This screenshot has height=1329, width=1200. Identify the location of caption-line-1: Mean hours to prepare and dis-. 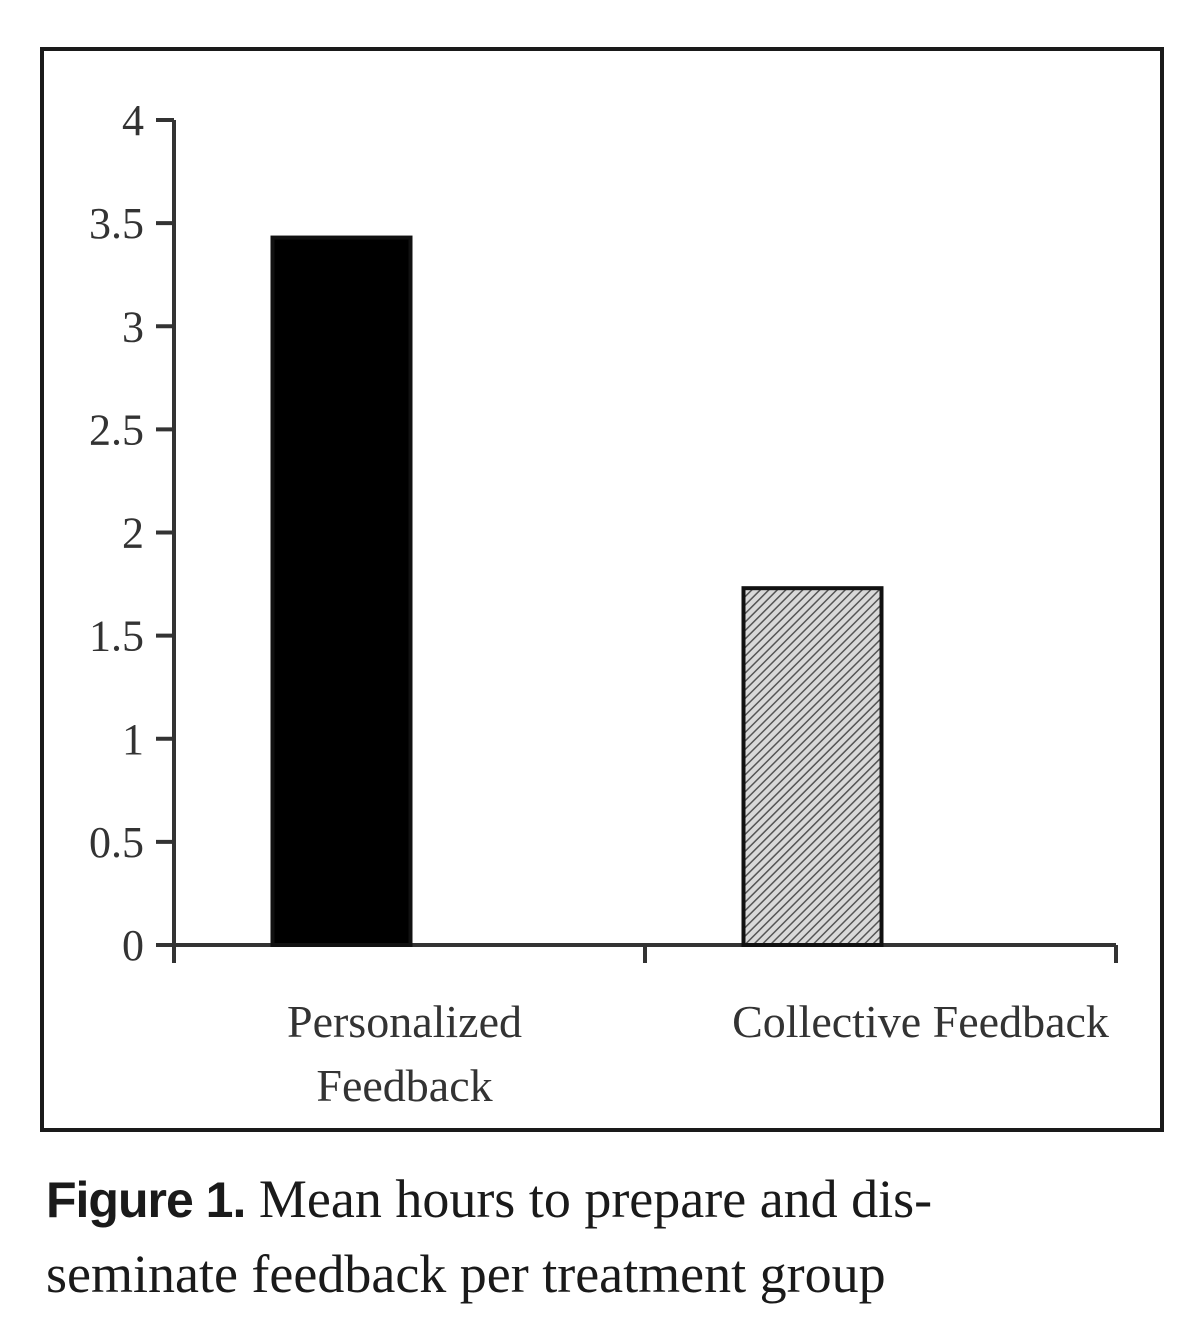
(595, 1199).